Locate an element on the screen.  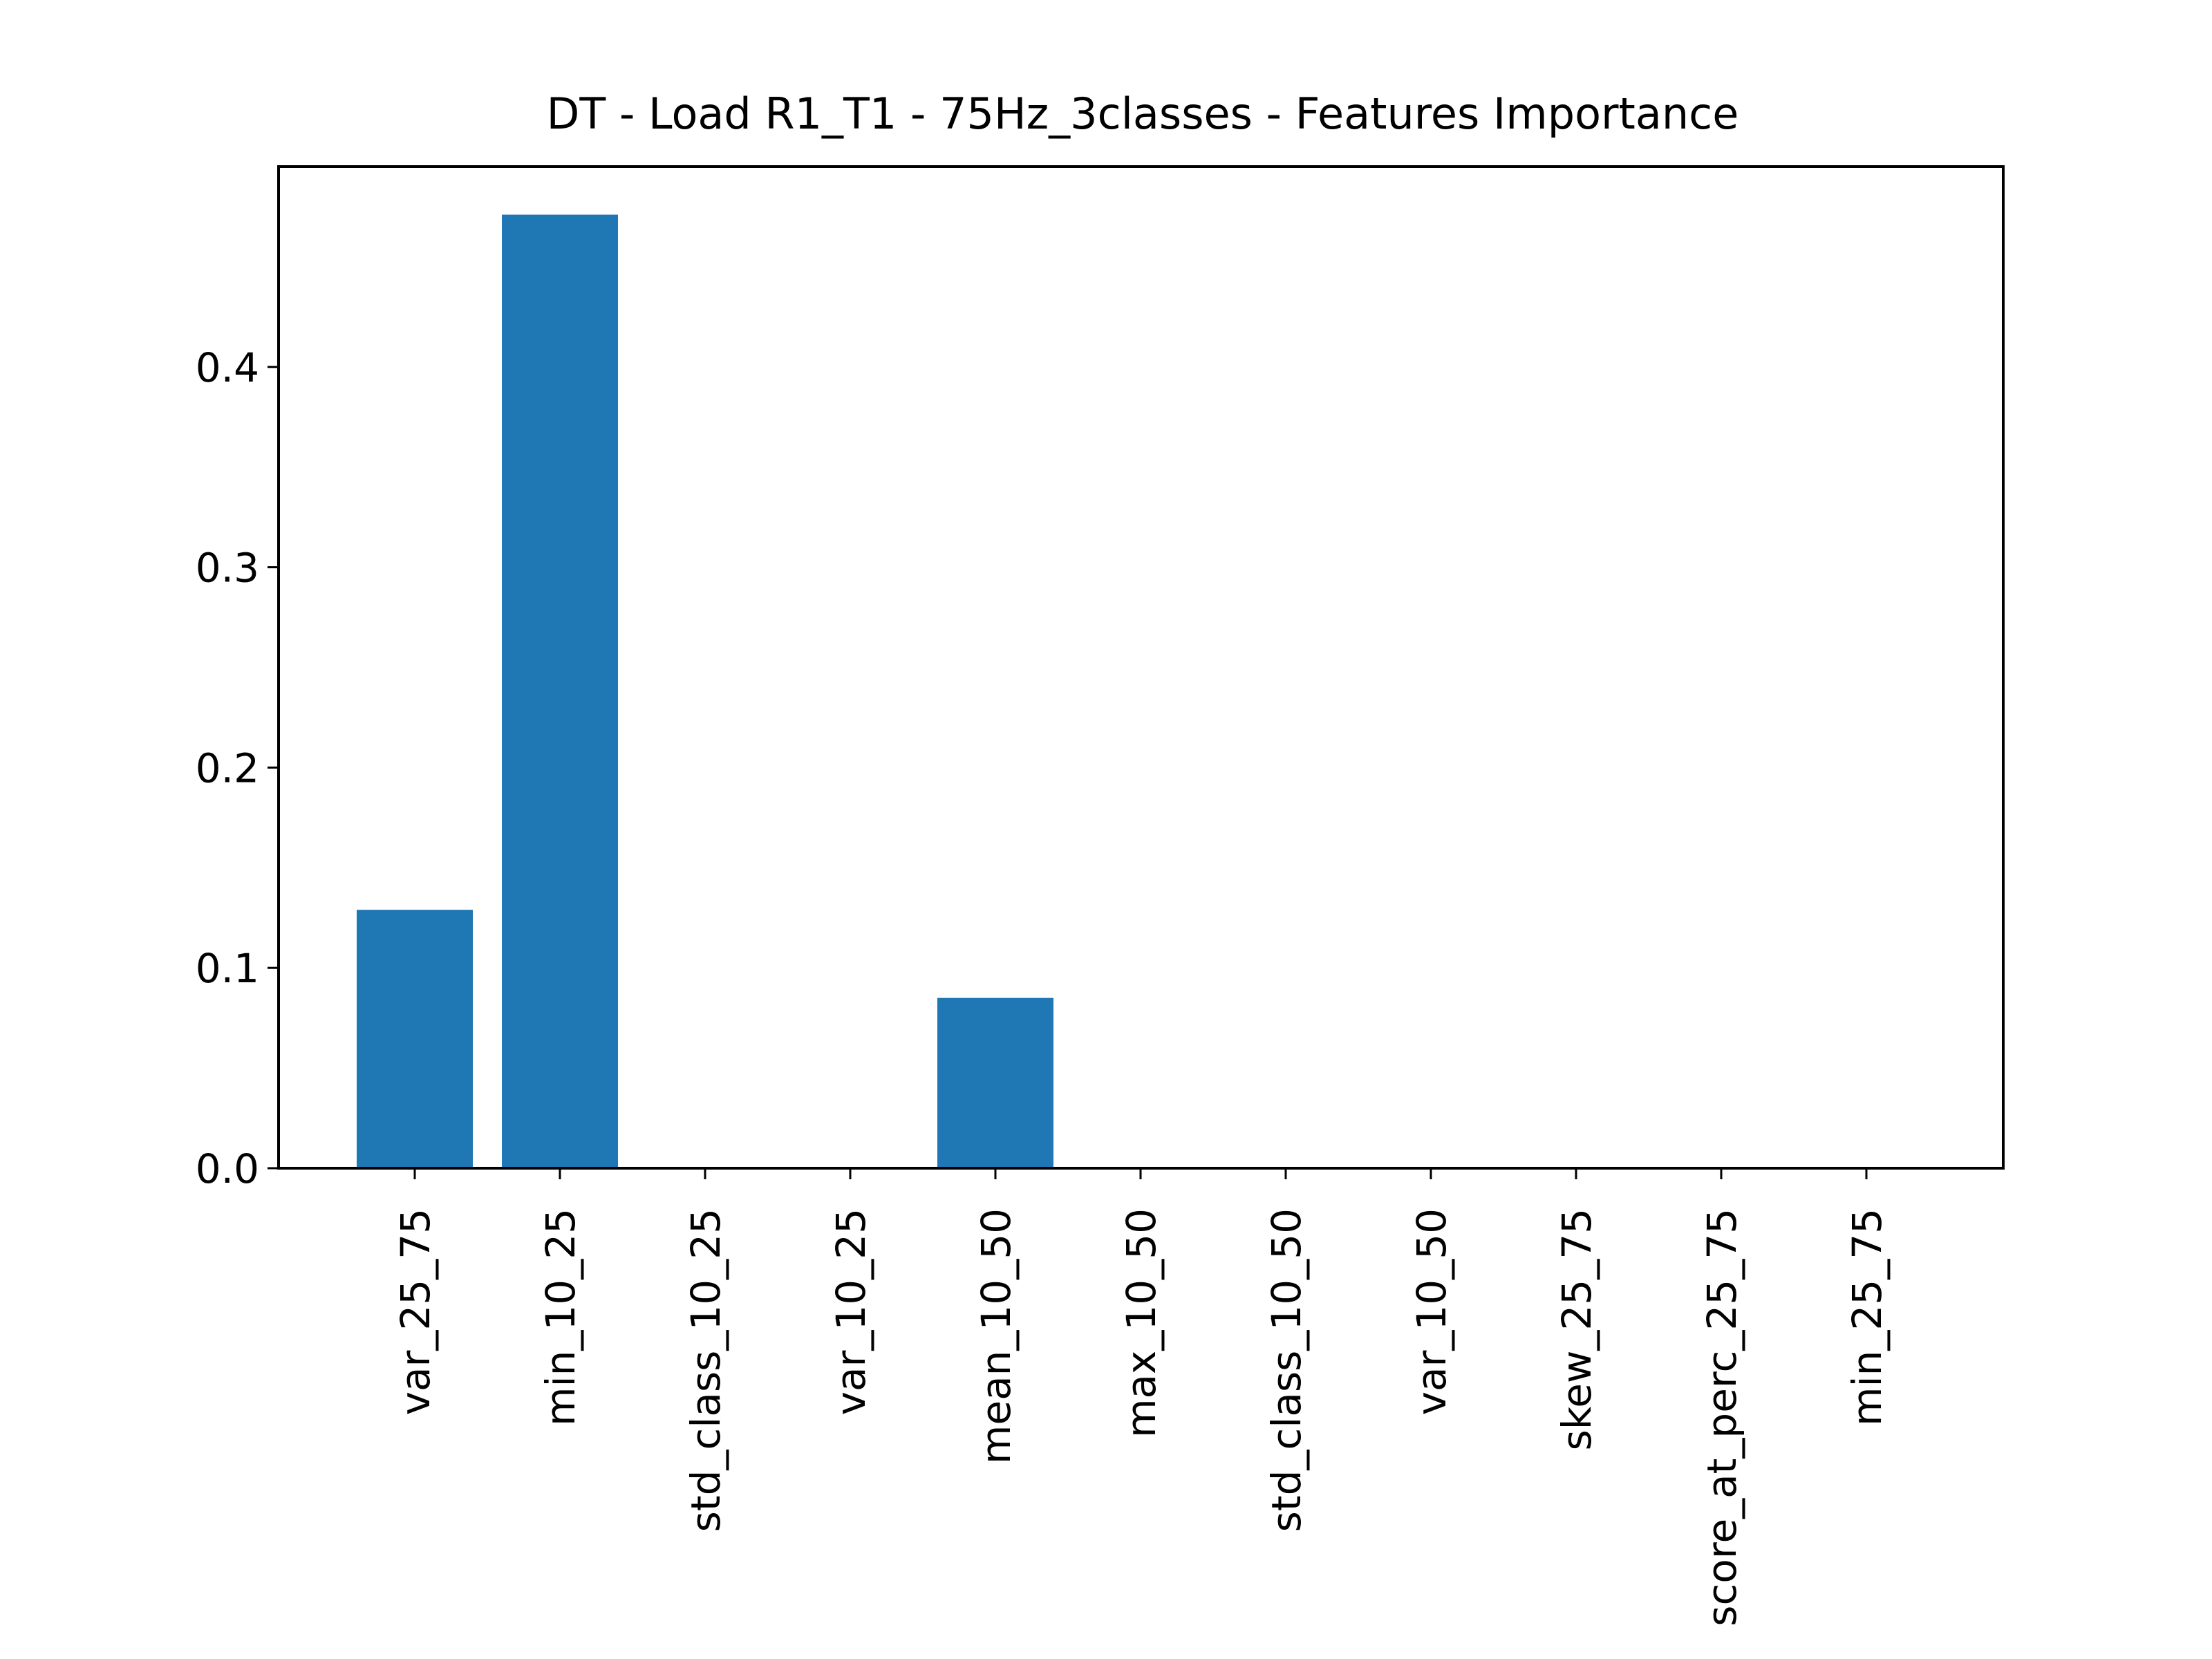
x-tick-label: min_25_75 is located at coordinates (1868, 1317).